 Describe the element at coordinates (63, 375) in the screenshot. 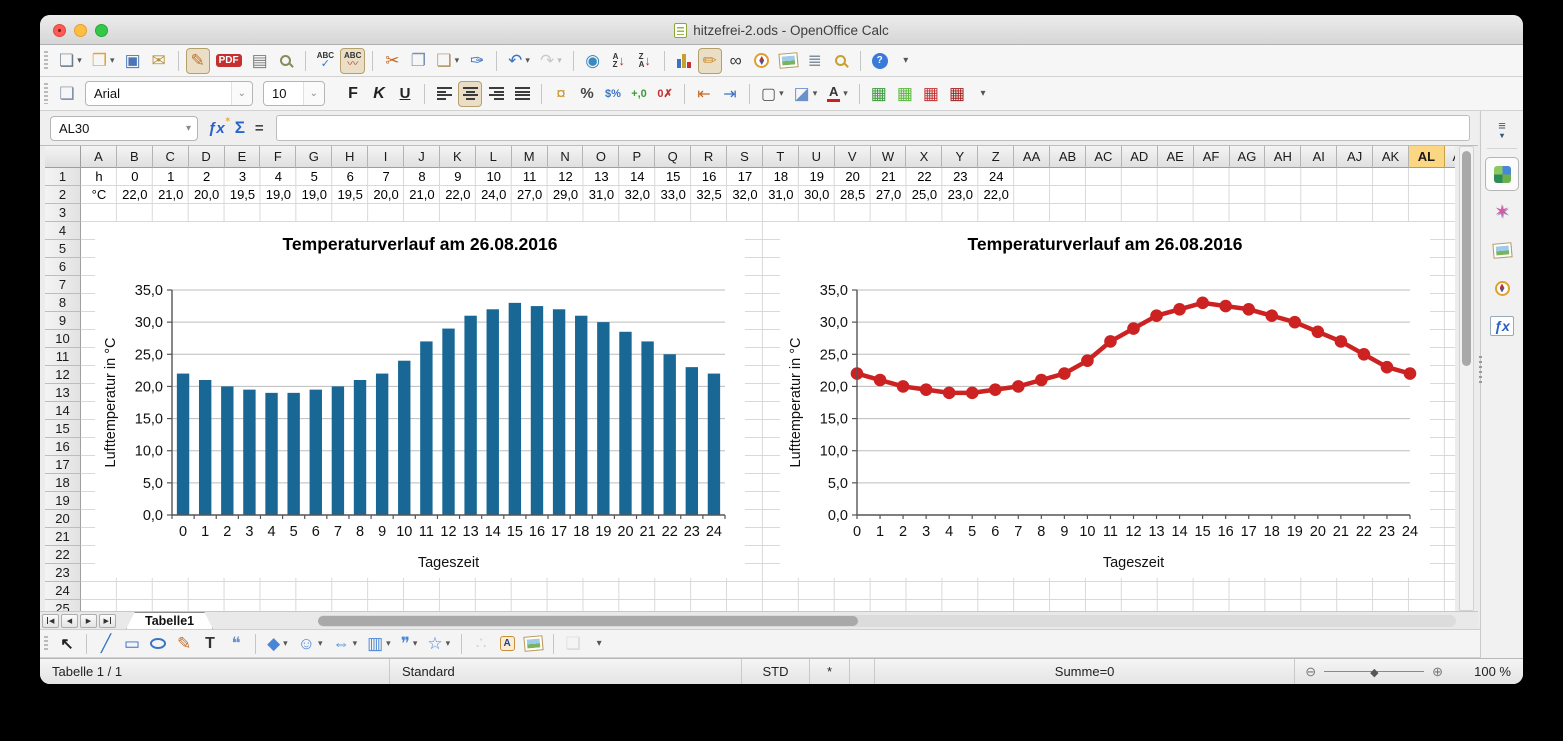

I see `row-header-12: 12` at that location.